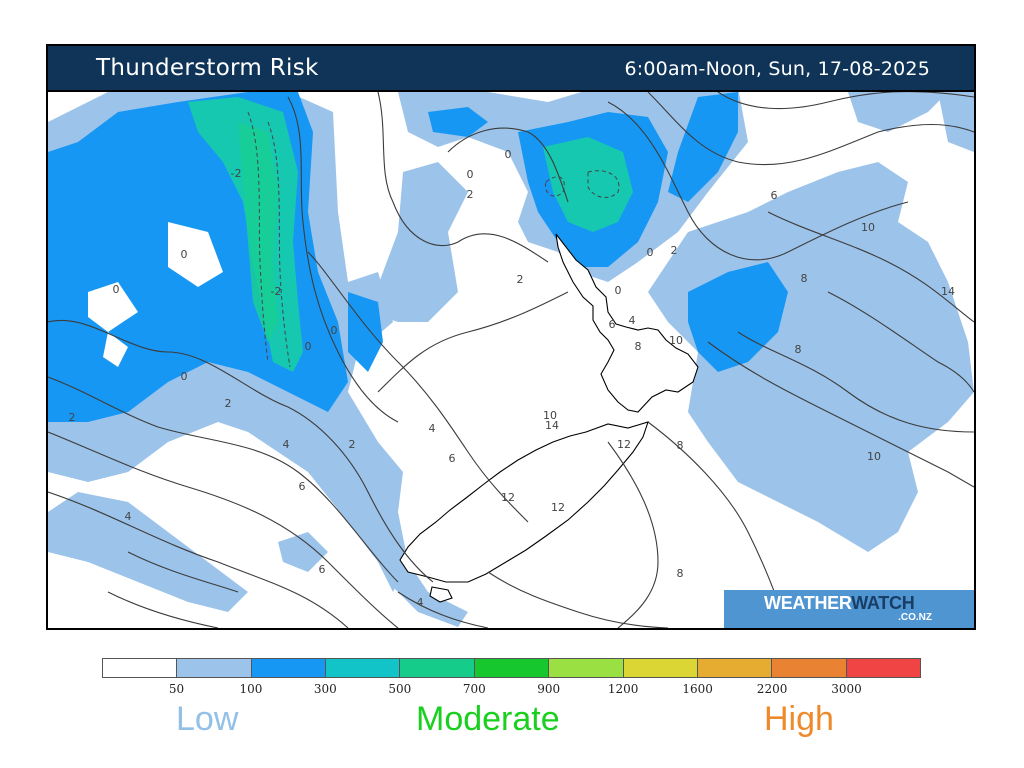 This screenshot has width=1024, height=768. What do you see at coordinates (915, 617) in the screenshot?
I see `logo-domain: .CO.NZ` at bounding box center [915, 617].